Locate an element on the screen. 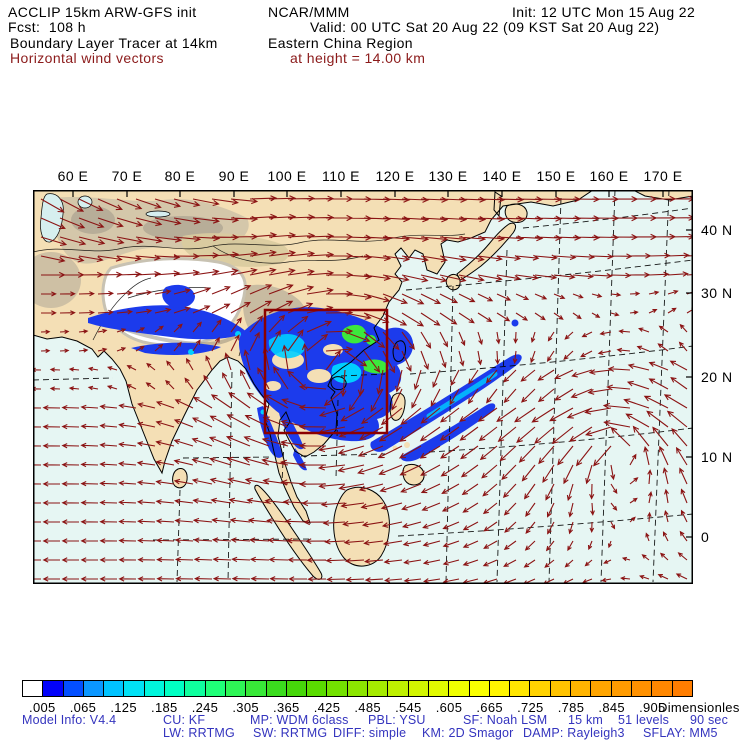 Image resolution: width=740 pixels, height=740 pixels. region-box is located at coordinates (326, 371).